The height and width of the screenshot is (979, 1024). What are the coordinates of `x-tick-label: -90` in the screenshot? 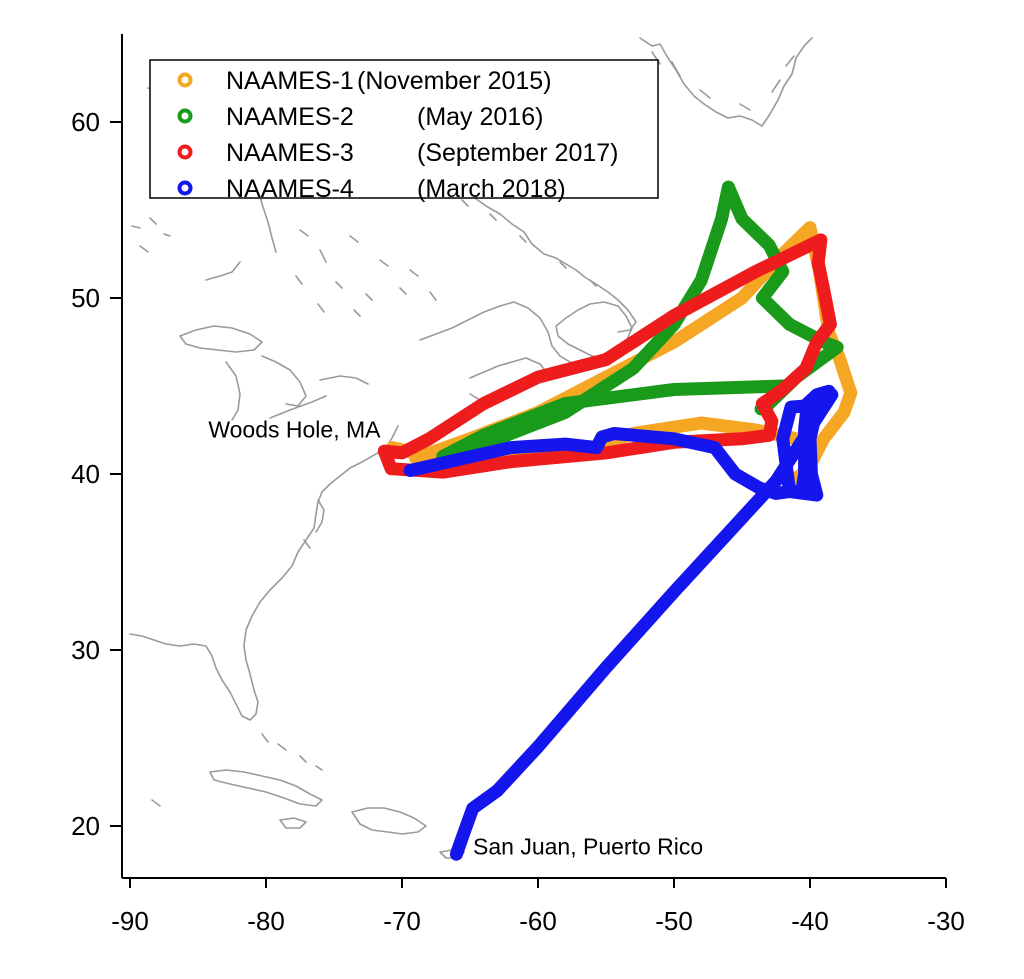 It's located at (130, 921).